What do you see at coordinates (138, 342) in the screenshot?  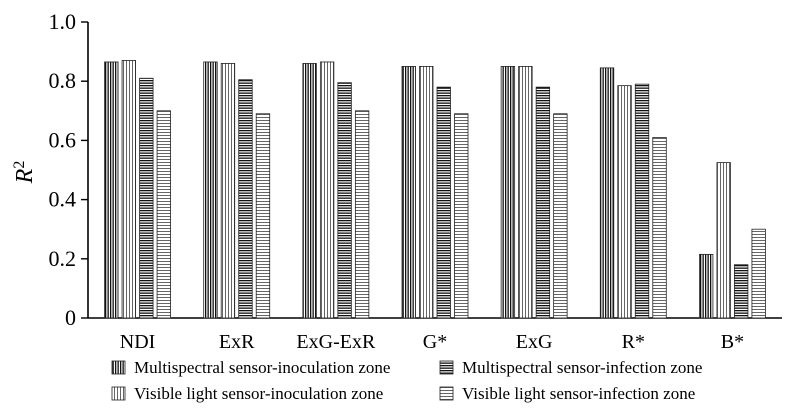 I see `x-category-label: NDI` at bounding box center [138, 342].